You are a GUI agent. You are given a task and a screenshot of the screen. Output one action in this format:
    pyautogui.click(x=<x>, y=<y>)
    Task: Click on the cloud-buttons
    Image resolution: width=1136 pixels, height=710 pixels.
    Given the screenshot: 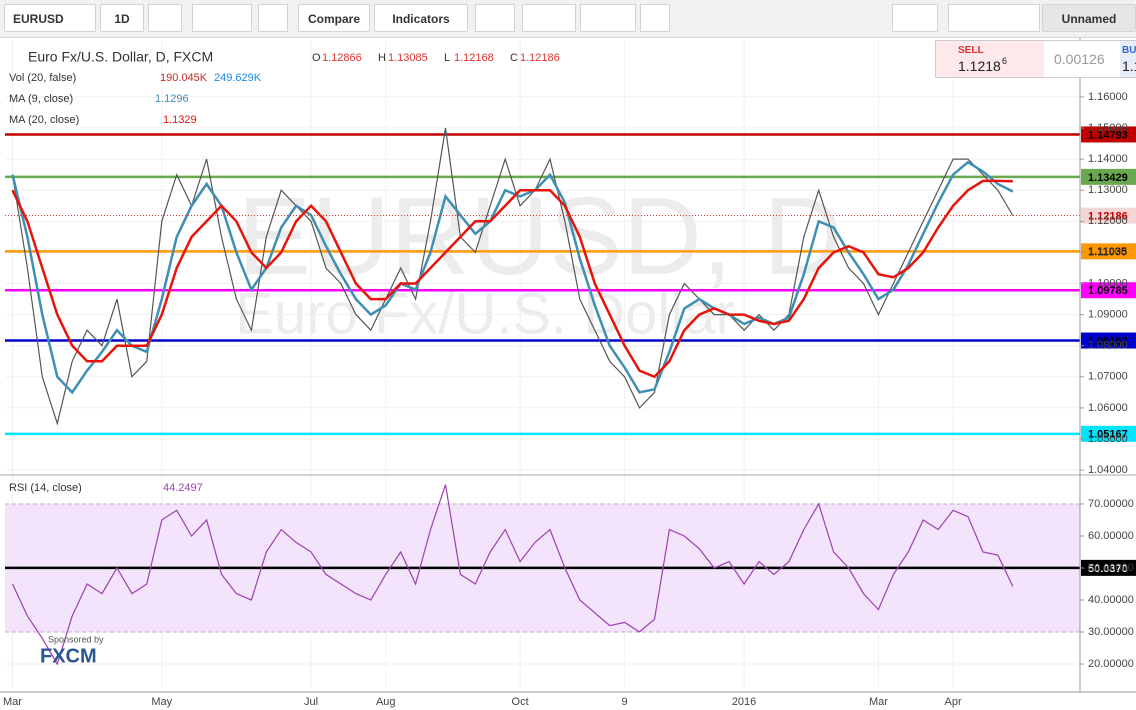 What is the action you would take?
    pyautogui.click(x=994, y=18)
    